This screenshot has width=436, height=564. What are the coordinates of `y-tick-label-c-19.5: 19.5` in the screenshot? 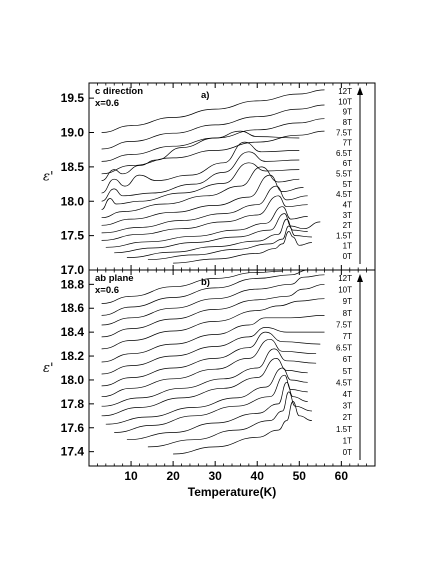 It's located at (73, 98).